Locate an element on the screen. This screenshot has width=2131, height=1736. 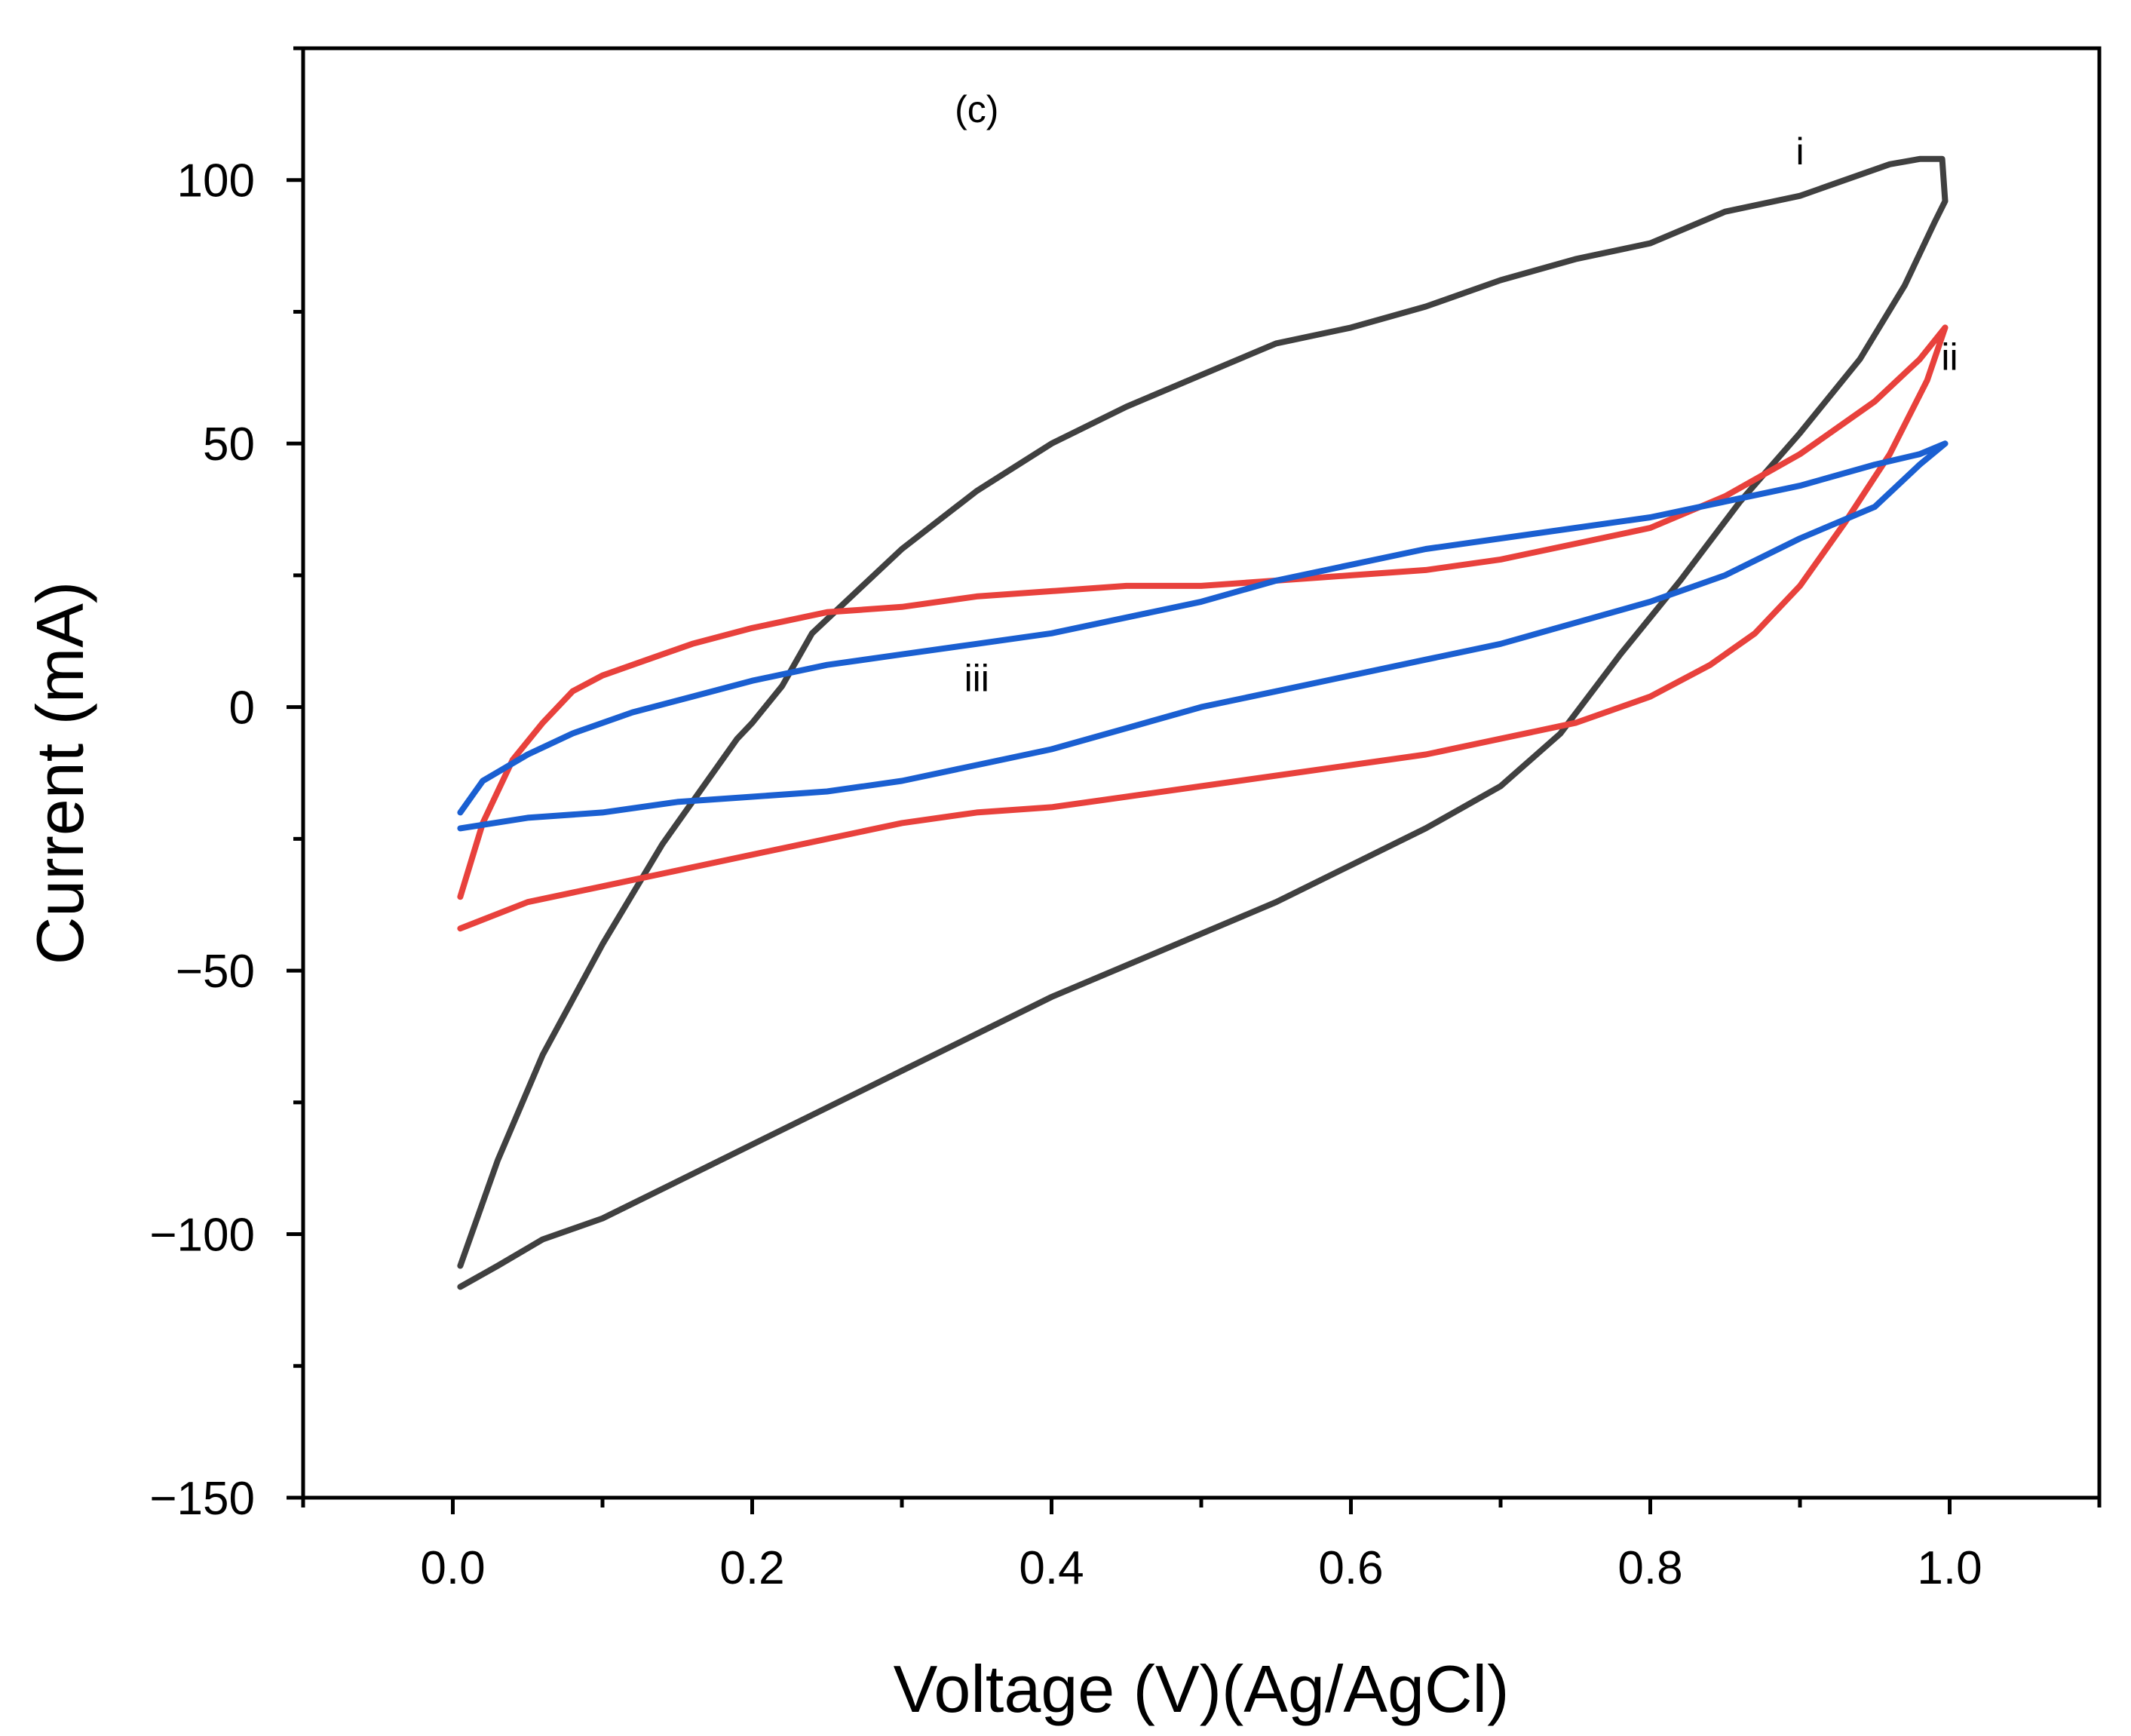
y-axis-title: Current (mA) is located at coordinates (60, 773).